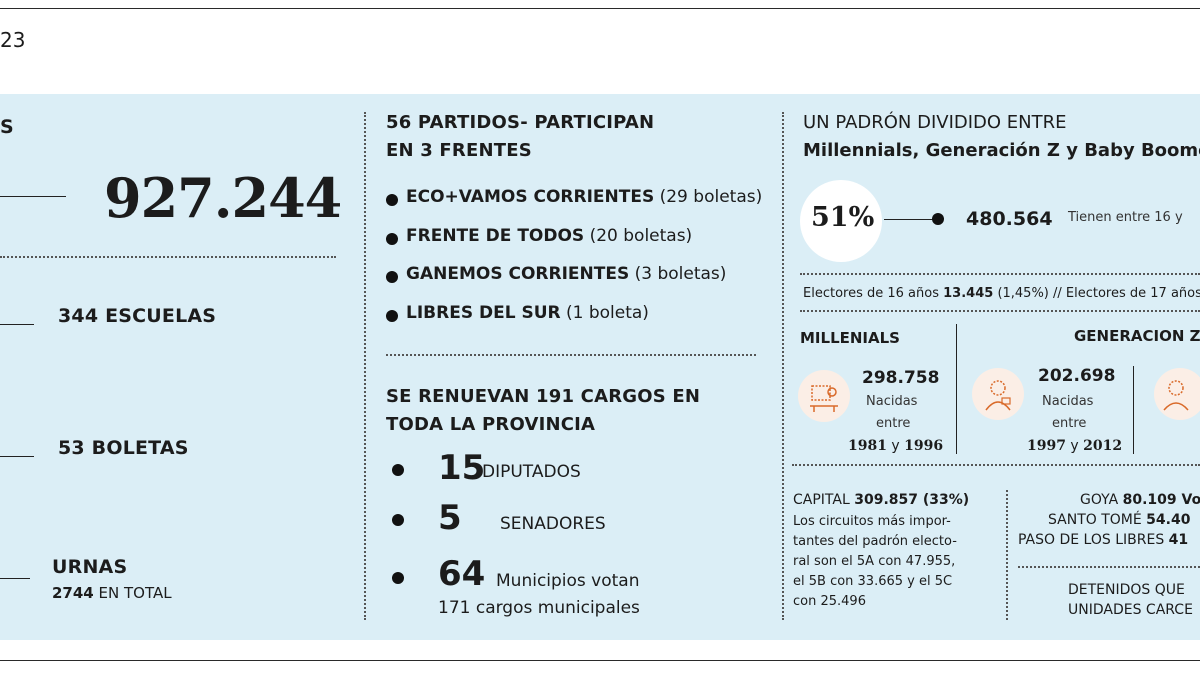 This screenshot has width=1200, height=675. I want to click on paso-prefix: PASO DE LOS LIBRES, so click(1091, 540).